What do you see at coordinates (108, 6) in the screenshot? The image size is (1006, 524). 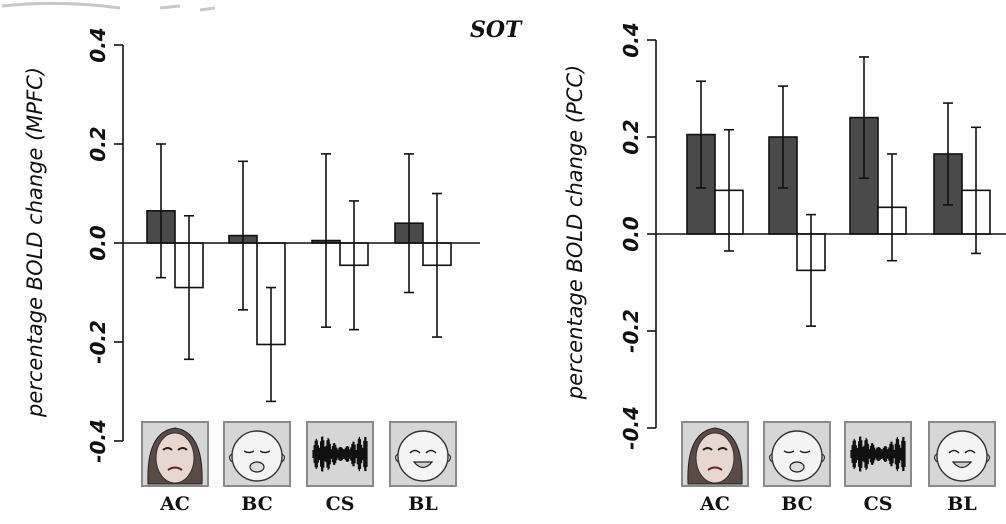 I see `scan-artifact-mark` at bounding box center [108, 6].